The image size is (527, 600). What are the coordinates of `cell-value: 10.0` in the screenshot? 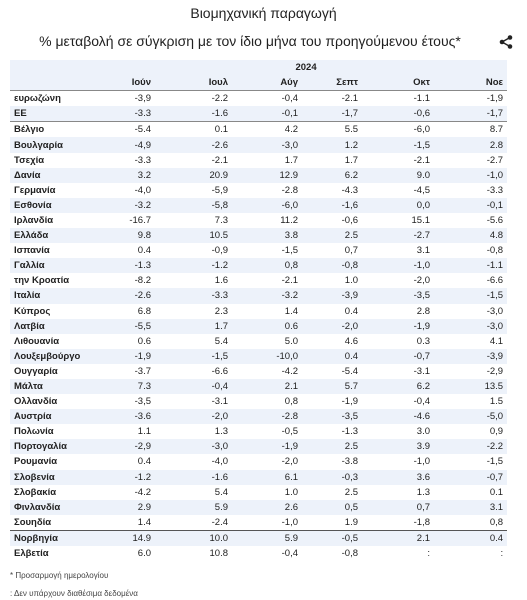 It's located at (219, 538).